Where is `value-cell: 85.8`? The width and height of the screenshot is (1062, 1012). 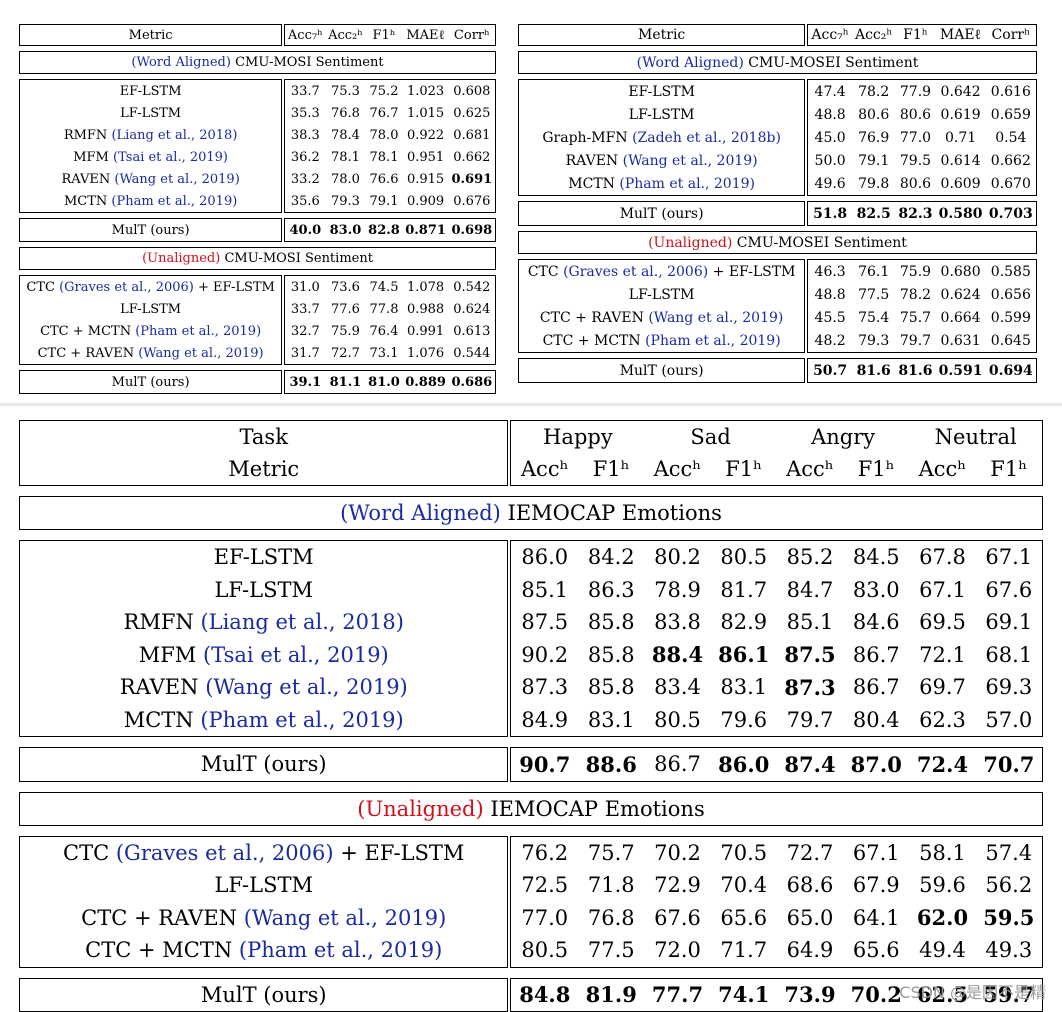 value-cell: 85.8 is located at coordinates (611, 654).